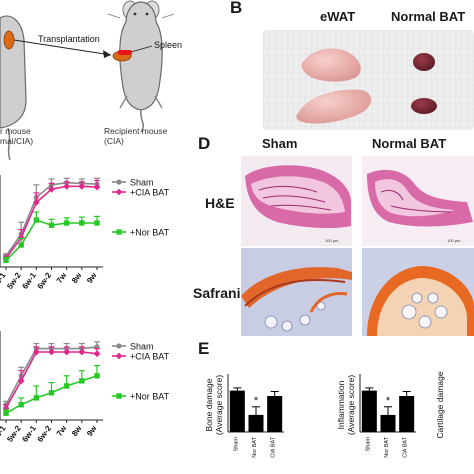 This screenshot has width=474, height=474. Describe the element at coordinates (220, 203) in the screenshot. I see `row-title-he: H&E` at that location.